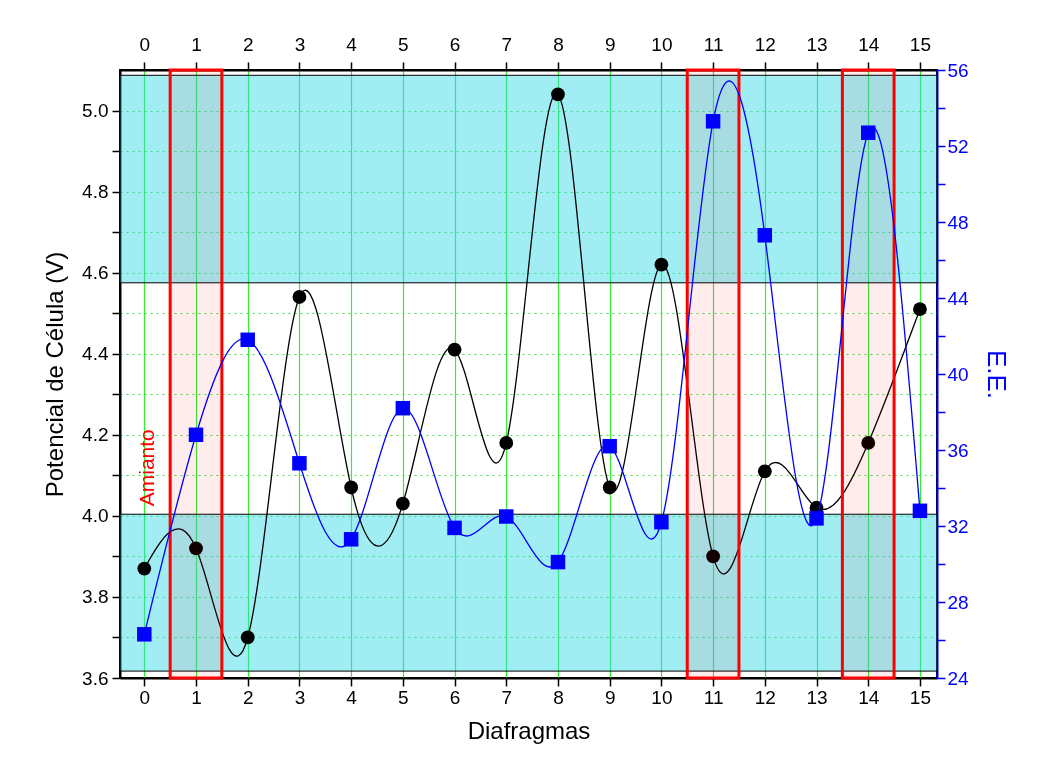 The image size is (1040, 771). What do you see at coordinates (958, 298) in the screenshot?
I see `y2-tick-label: 44` at bounding box center [958, 298].